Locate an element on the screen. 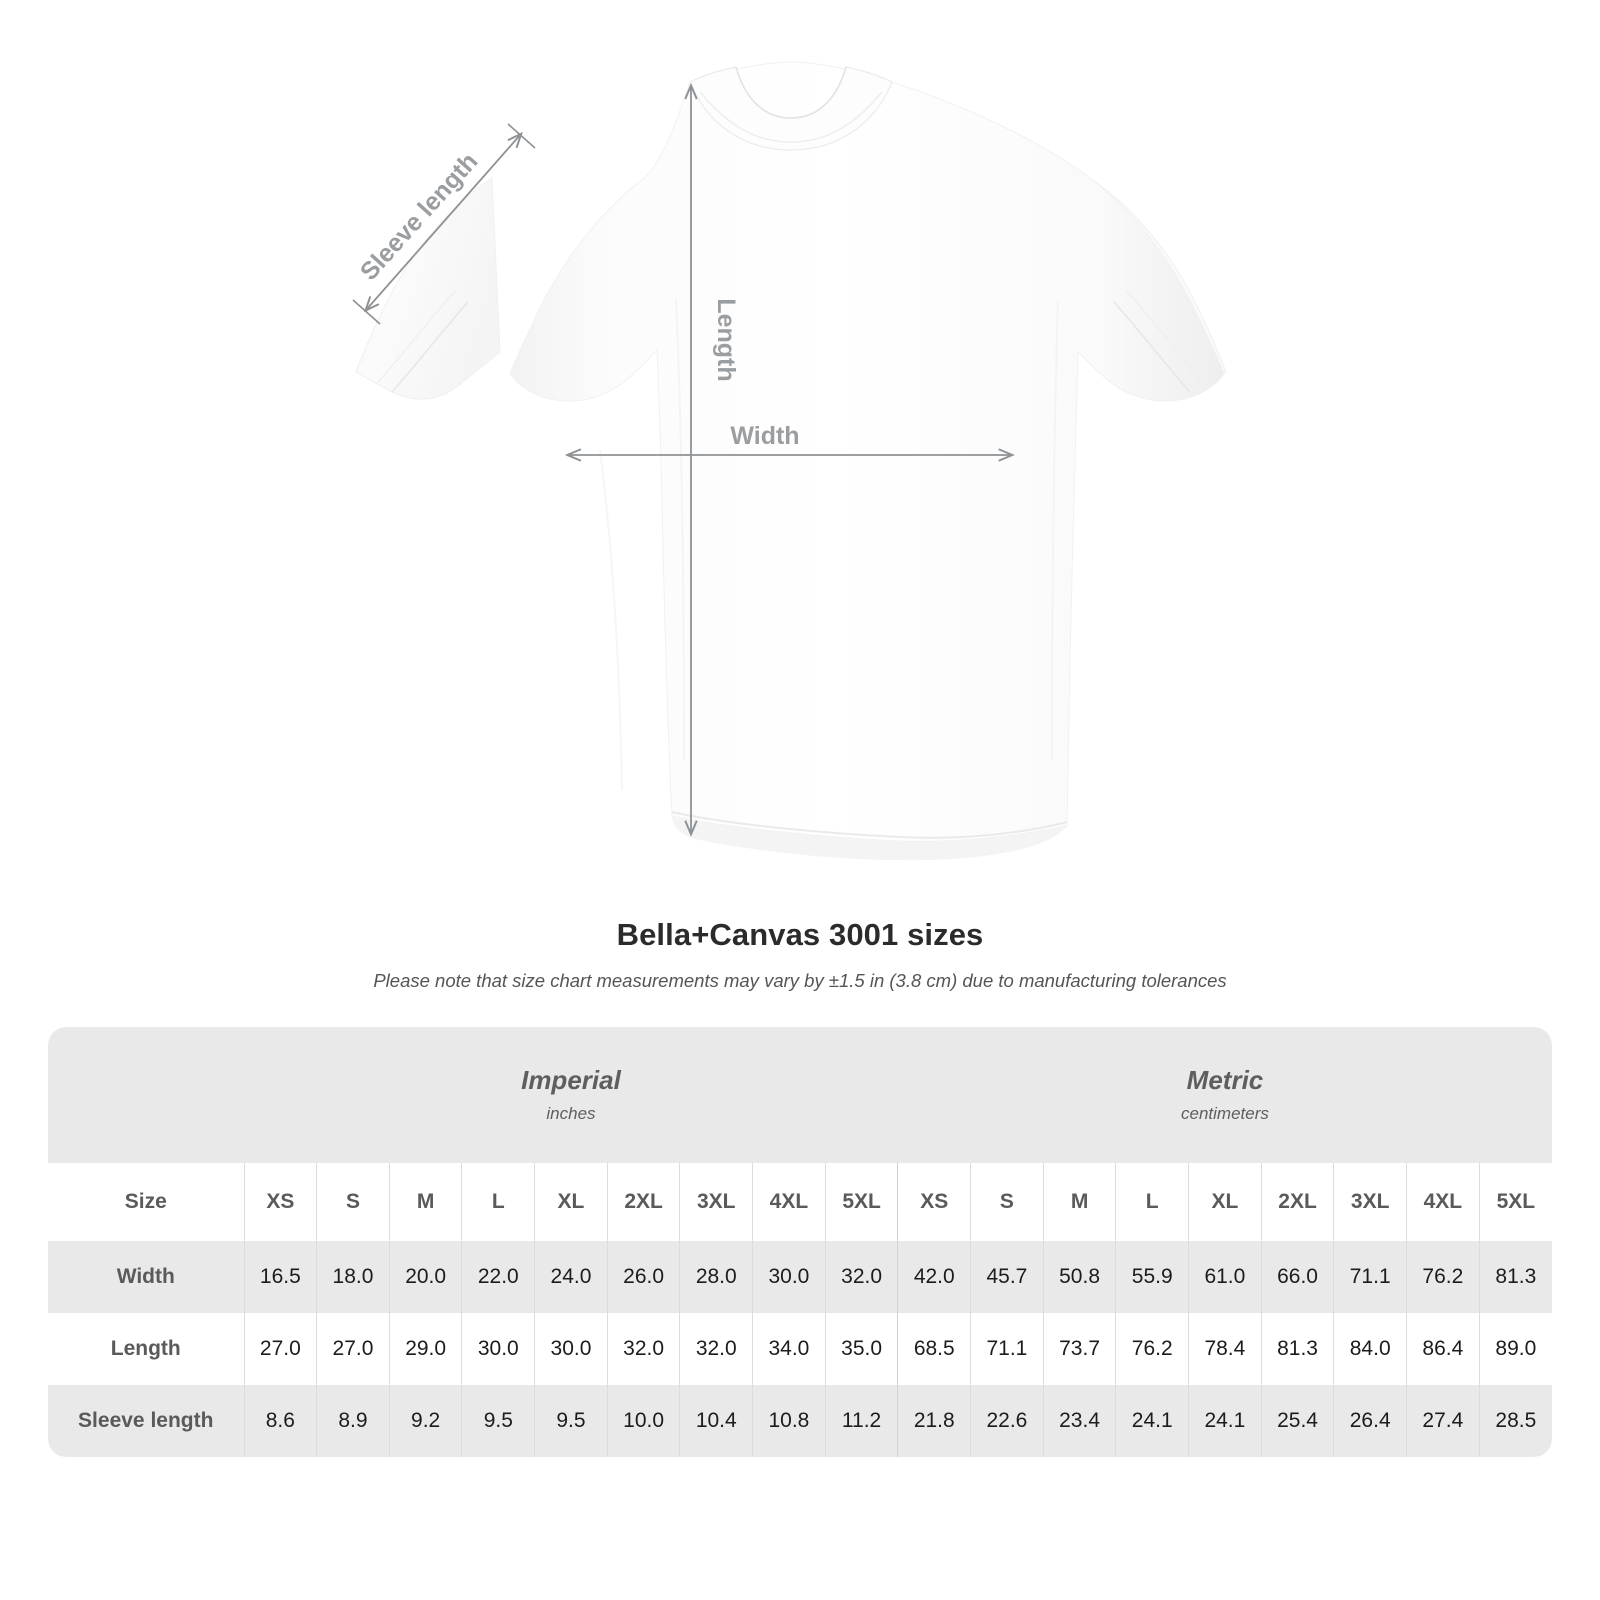  cell-length-metric-xl: 78.4 is located at coordinates (1225, 1349).